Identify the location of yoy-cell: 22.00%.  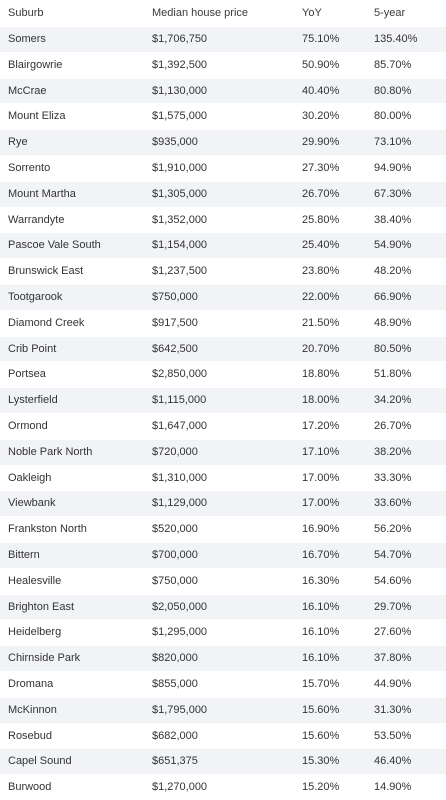
(338, 297).